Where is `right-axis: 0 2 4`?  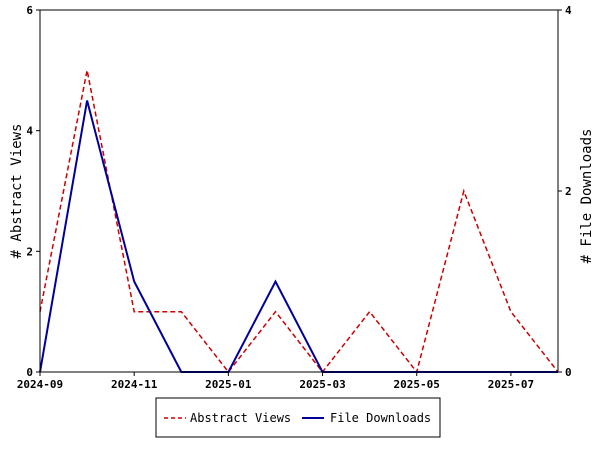 right-axis: 0 2 4 is located at coordinates (565, 191).